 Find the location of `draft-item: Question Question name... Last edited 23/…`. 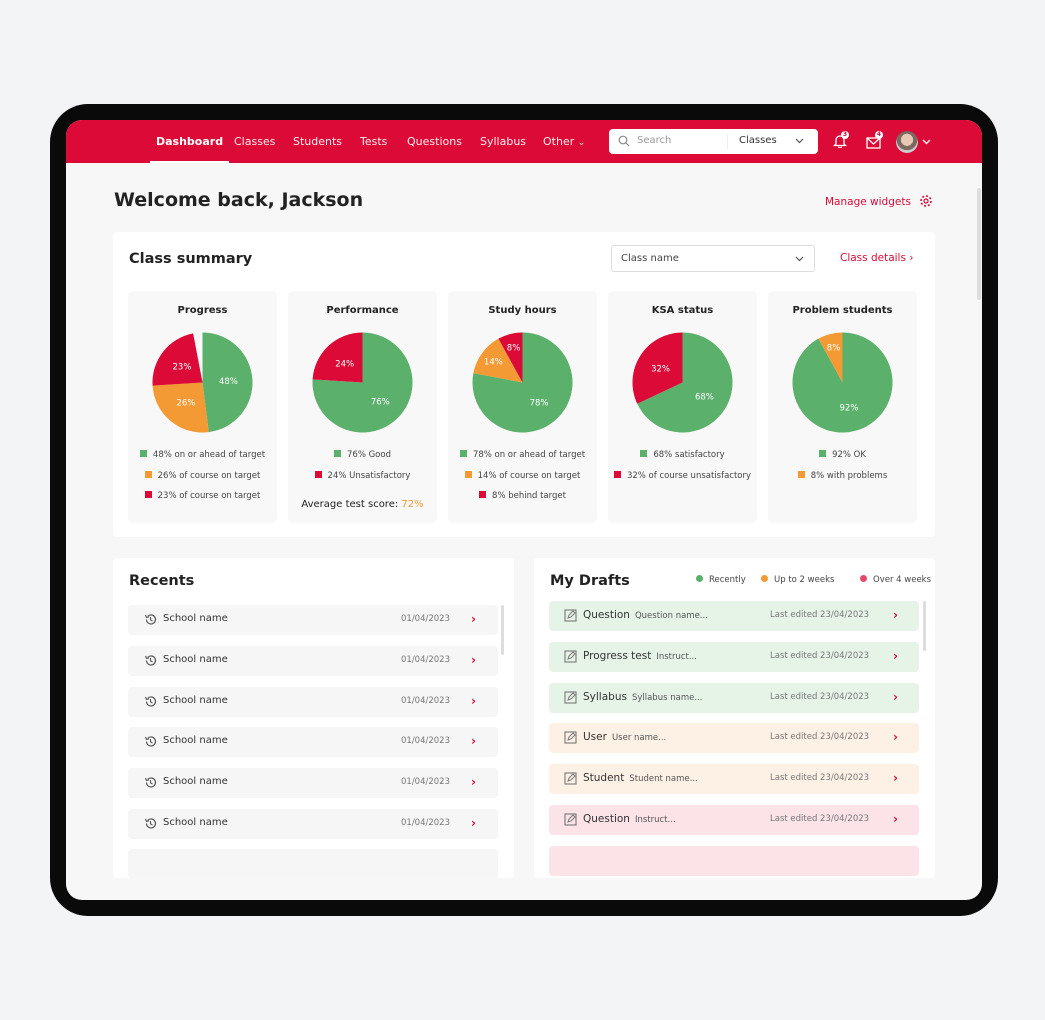

draft-item: Question Question name... Last edited 23/… is located at coordinates (734, 616).